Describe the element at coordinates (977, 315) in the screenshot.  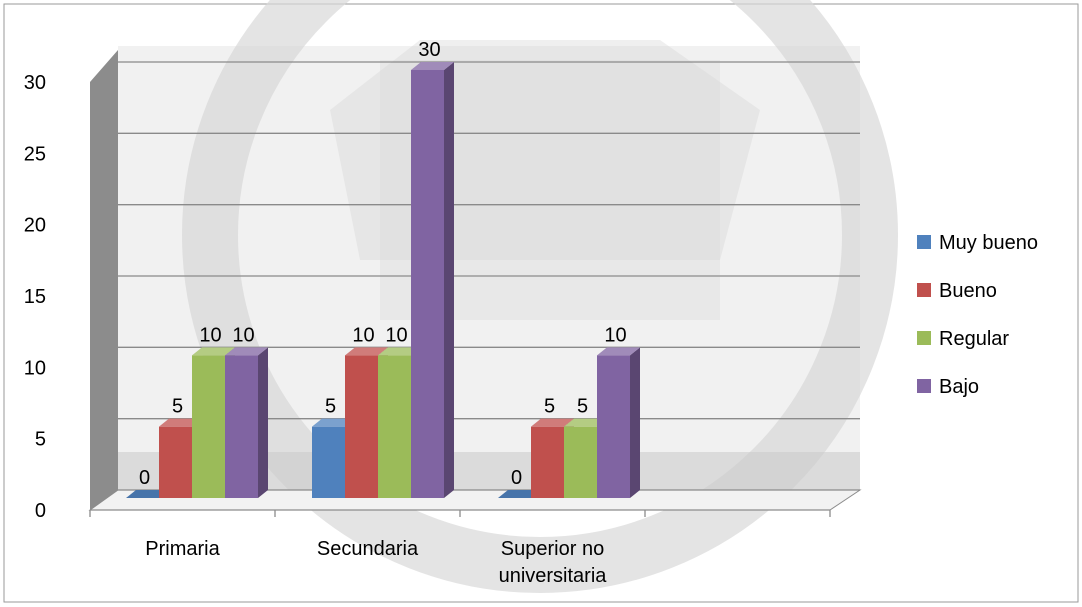
I see `legend: Muy bueno Bueno Regular Bajo` at that location.